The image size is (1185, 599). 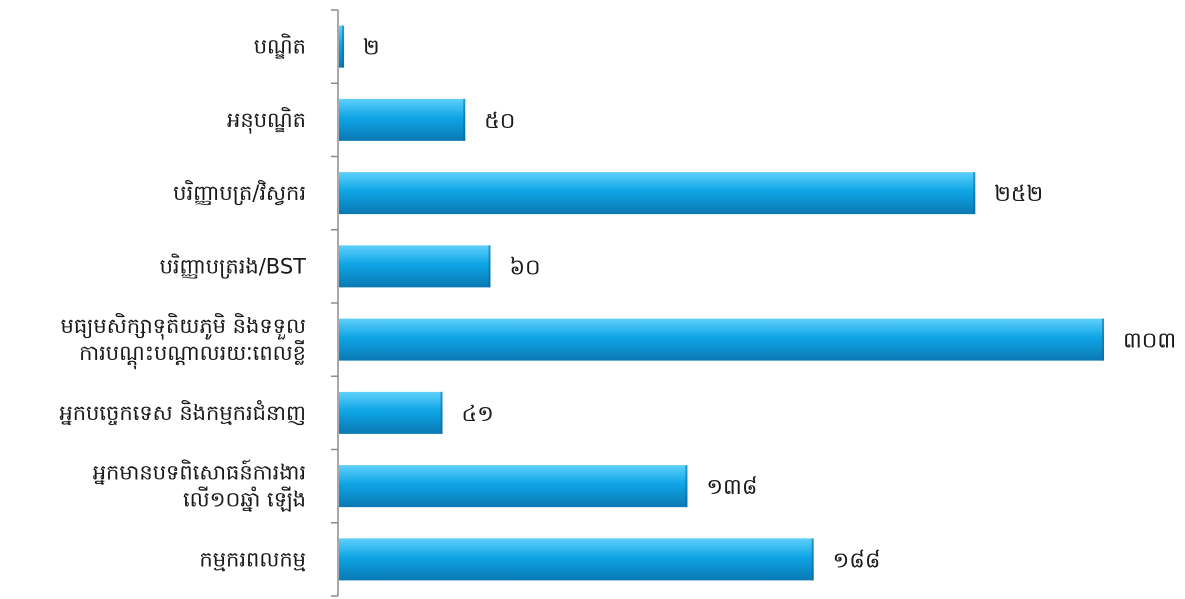 I want to click on category-label: អ្នកមានបទពិសោធន៍ការងារលើ១០ឆ្នាំ ឡើង, so click(x=199, y=486).